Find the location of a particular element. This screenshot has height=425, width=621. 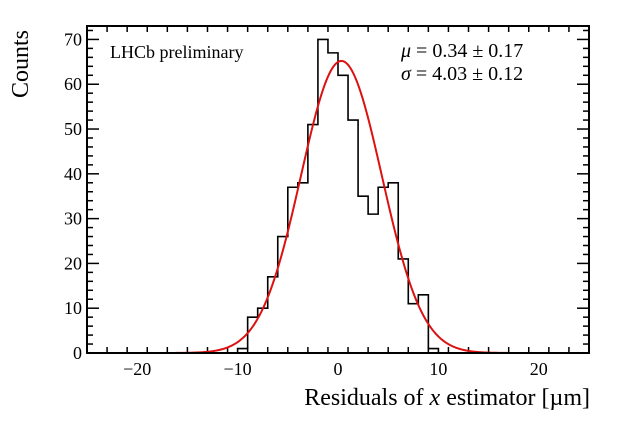

y-tick-label: 0 is located at coordinates (77, 353).